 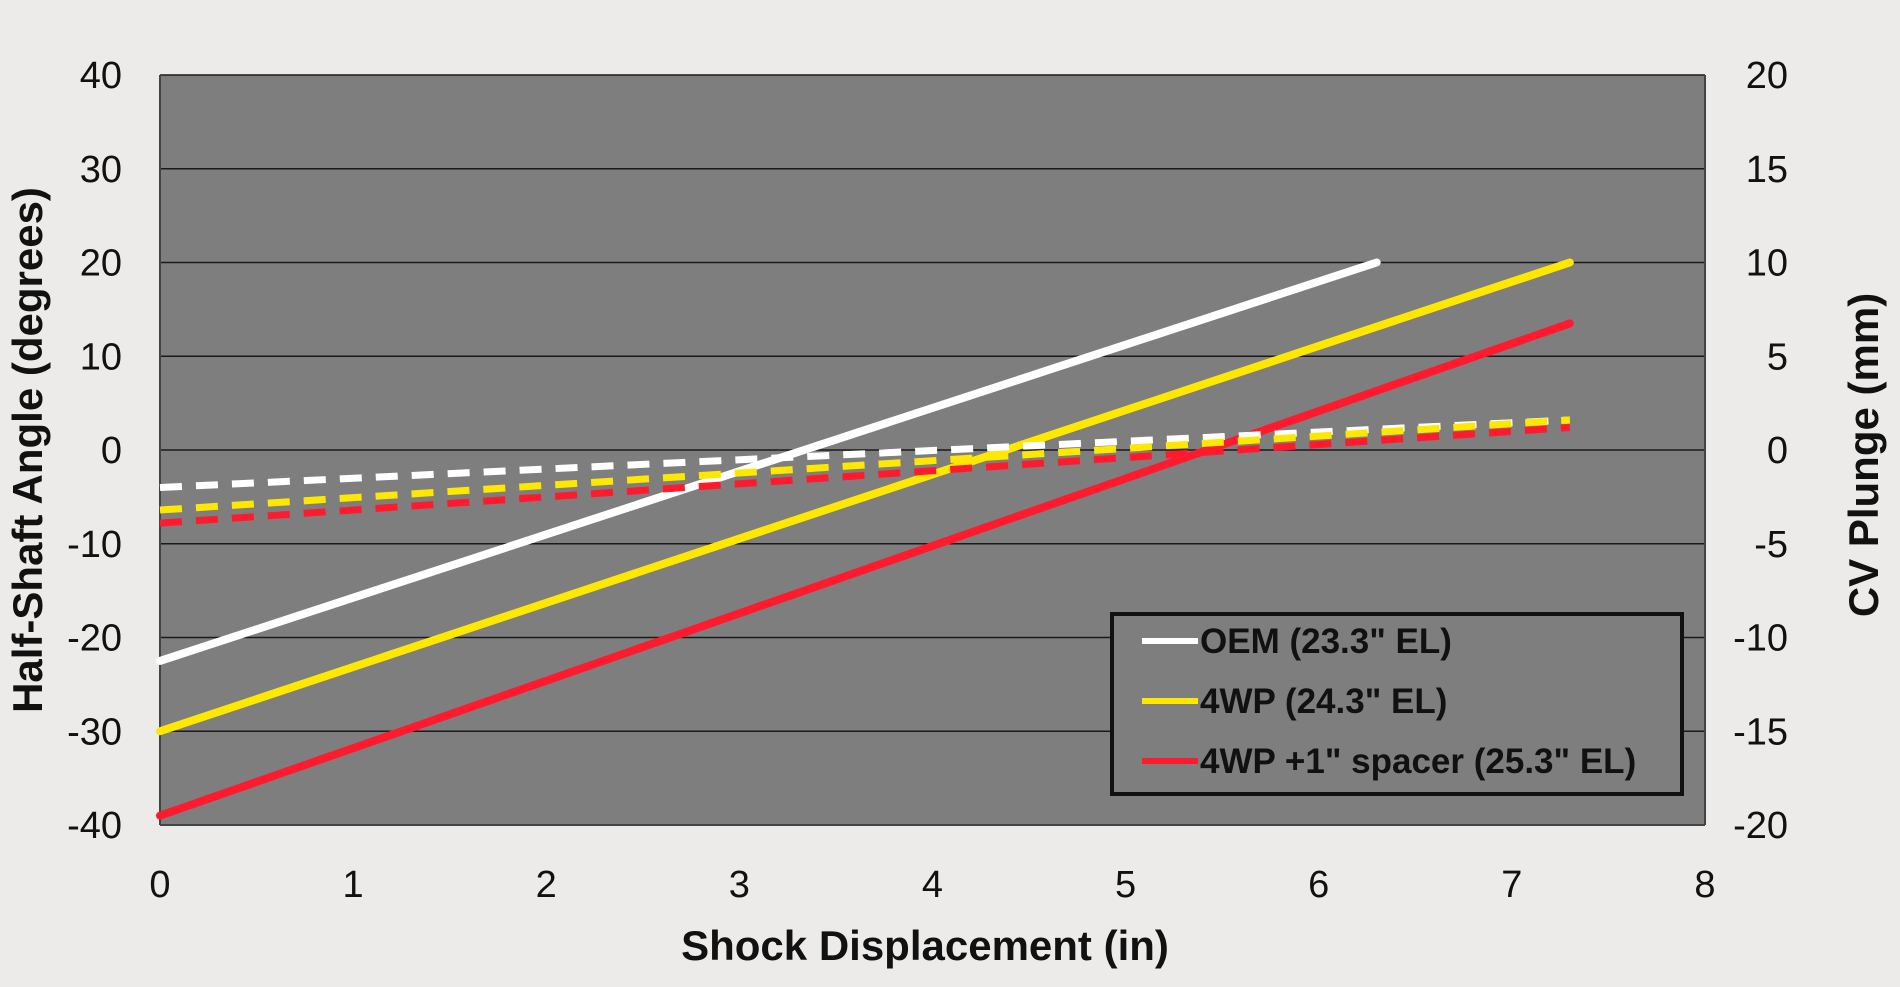 I want to click on y-tick-label: -20, so click(x=94, y=639).